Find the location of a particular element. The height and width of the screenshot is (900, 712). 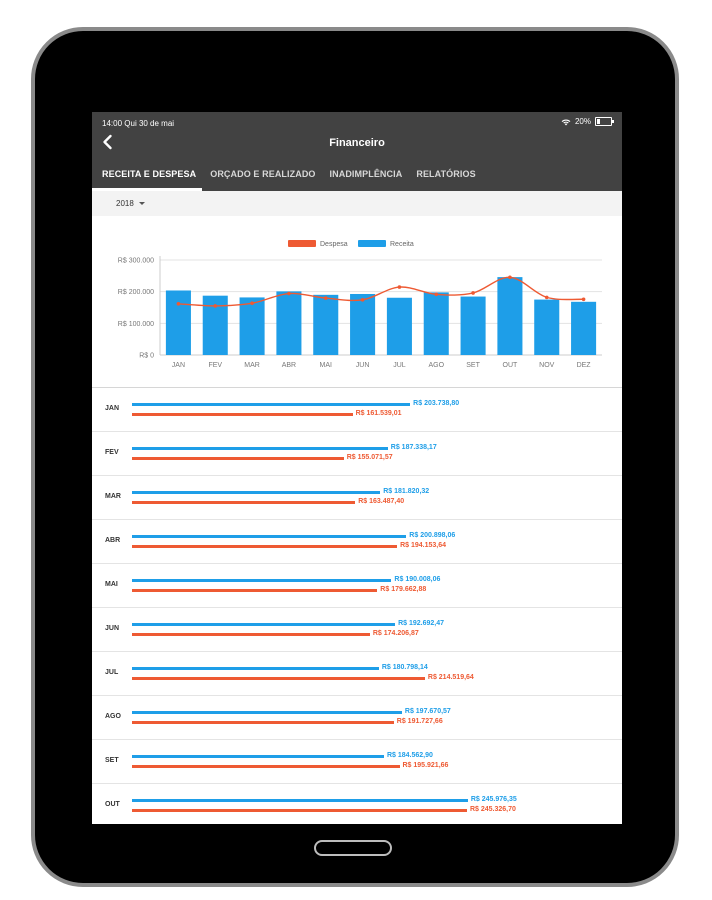

month-row: AGO R$ 197.670,57 R$ 191.727,66 is located at coordinates (357, 718).